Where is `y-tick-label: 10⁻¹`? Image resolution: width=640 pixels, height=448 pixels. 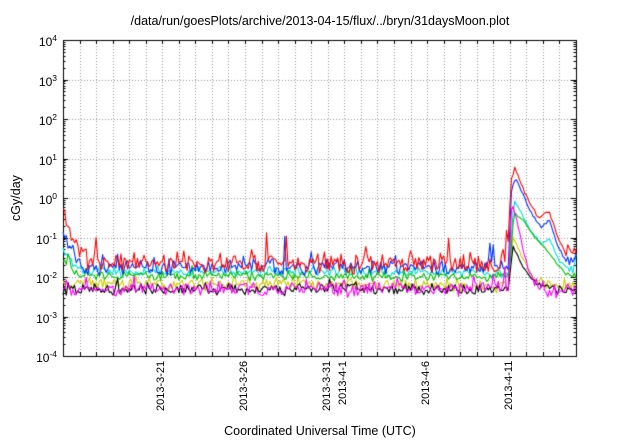
y-tick-label: 10⁻¹ is located at coordinates (46, 238).